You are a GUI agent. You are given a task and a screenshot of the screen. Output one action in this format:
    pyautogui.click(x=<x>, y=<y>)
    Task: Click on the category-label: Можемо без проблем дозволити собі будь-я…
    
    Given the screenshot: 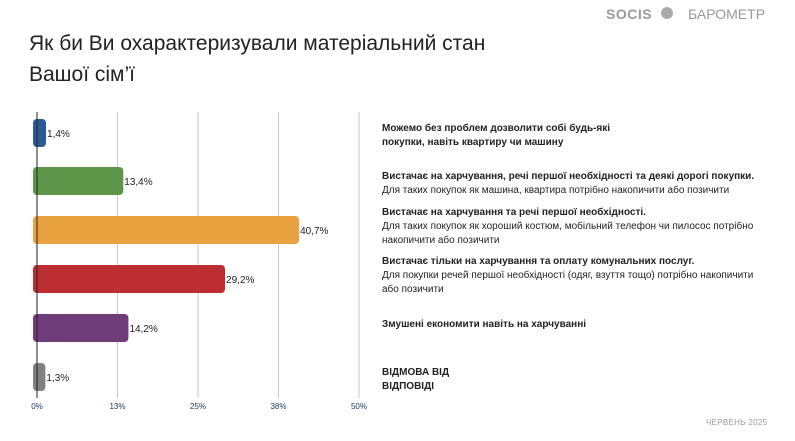 What is the action you would take?
    pyautogui.click(x=497, y=136)
    